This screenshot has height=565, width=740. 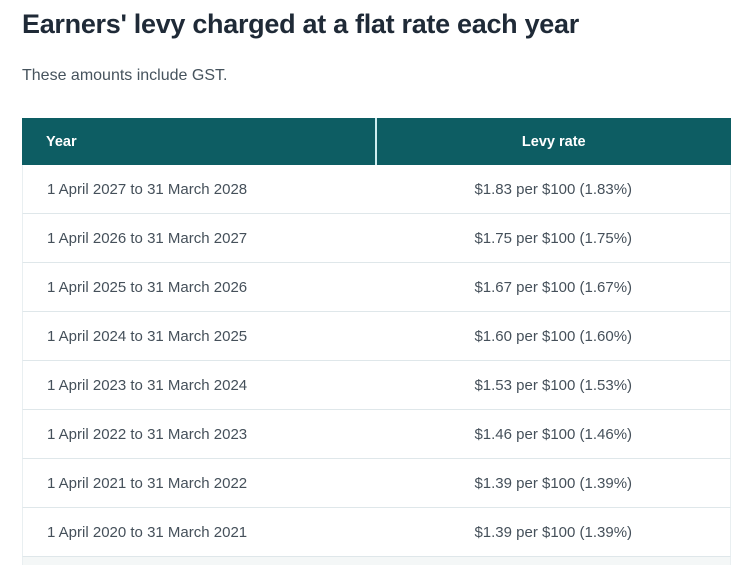 I want to click on year-cell: 1 April 2021 to 31 March 2022, so click(x=199, y=484).